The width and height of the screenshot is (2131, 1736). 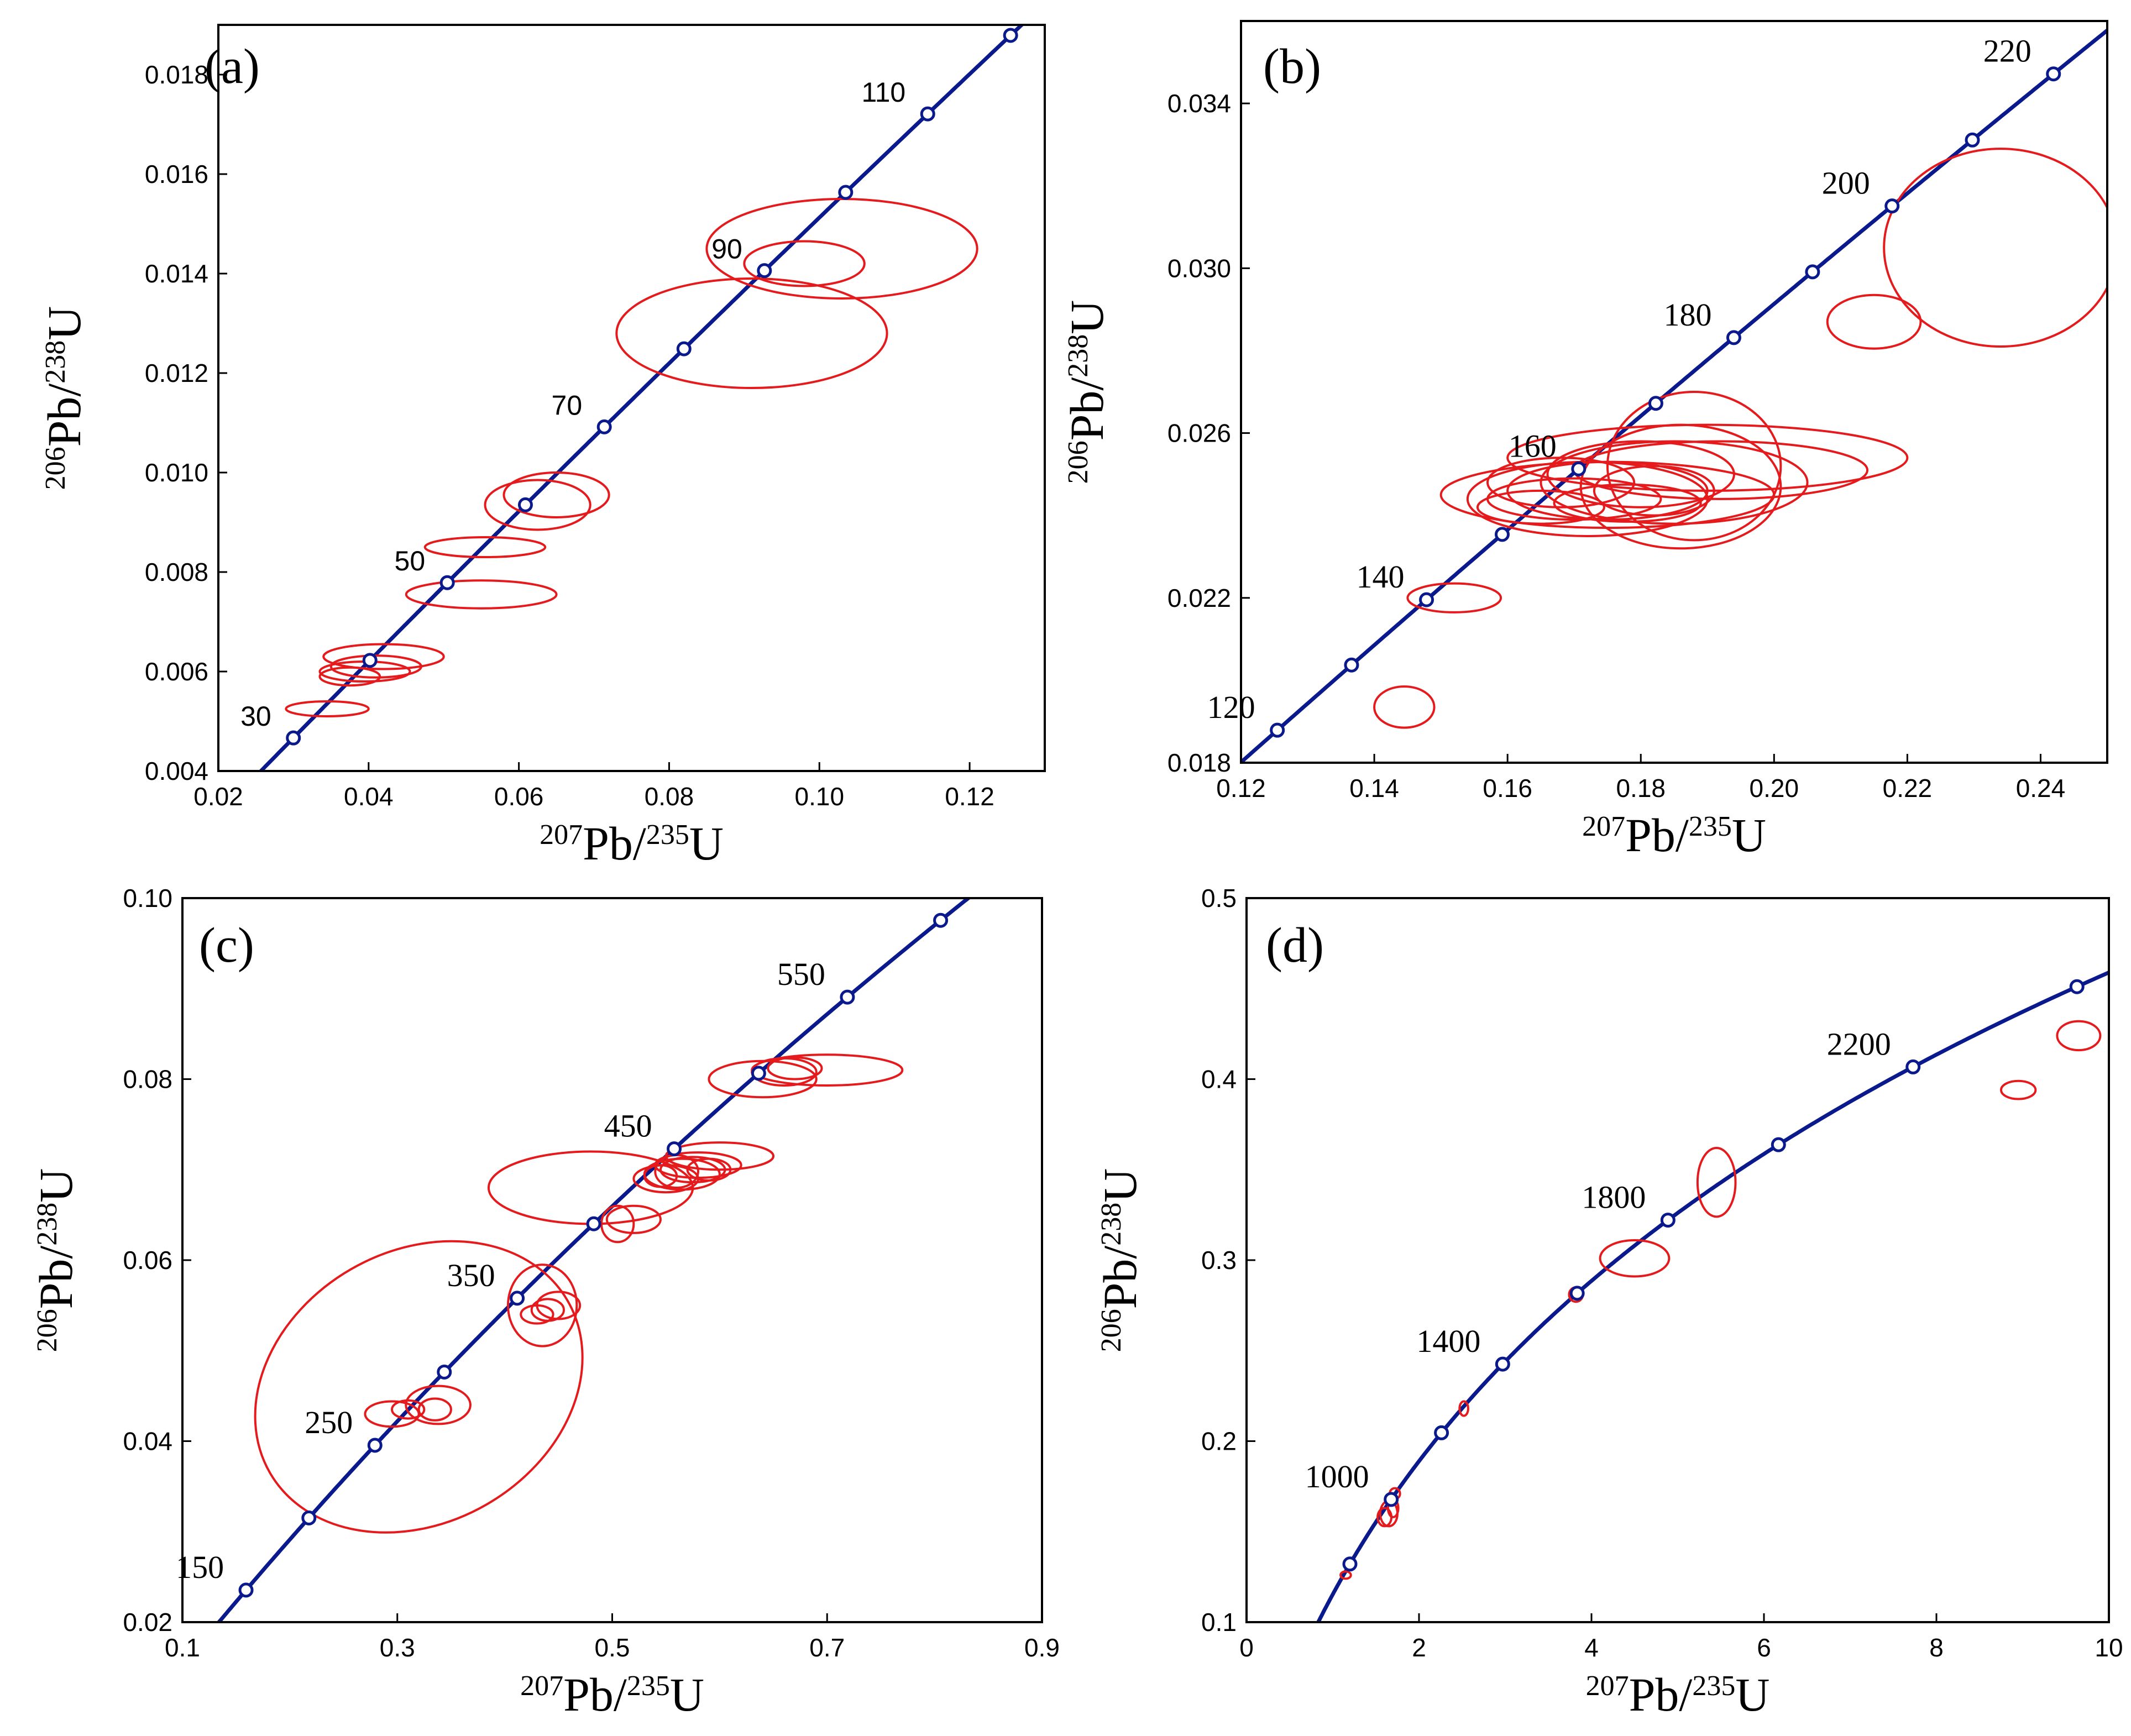 What do you see at coordinates (176, 572) in the screenshot?
I see `panel-a-y-tick-label: 0.008` at bounding box center [176, 572].